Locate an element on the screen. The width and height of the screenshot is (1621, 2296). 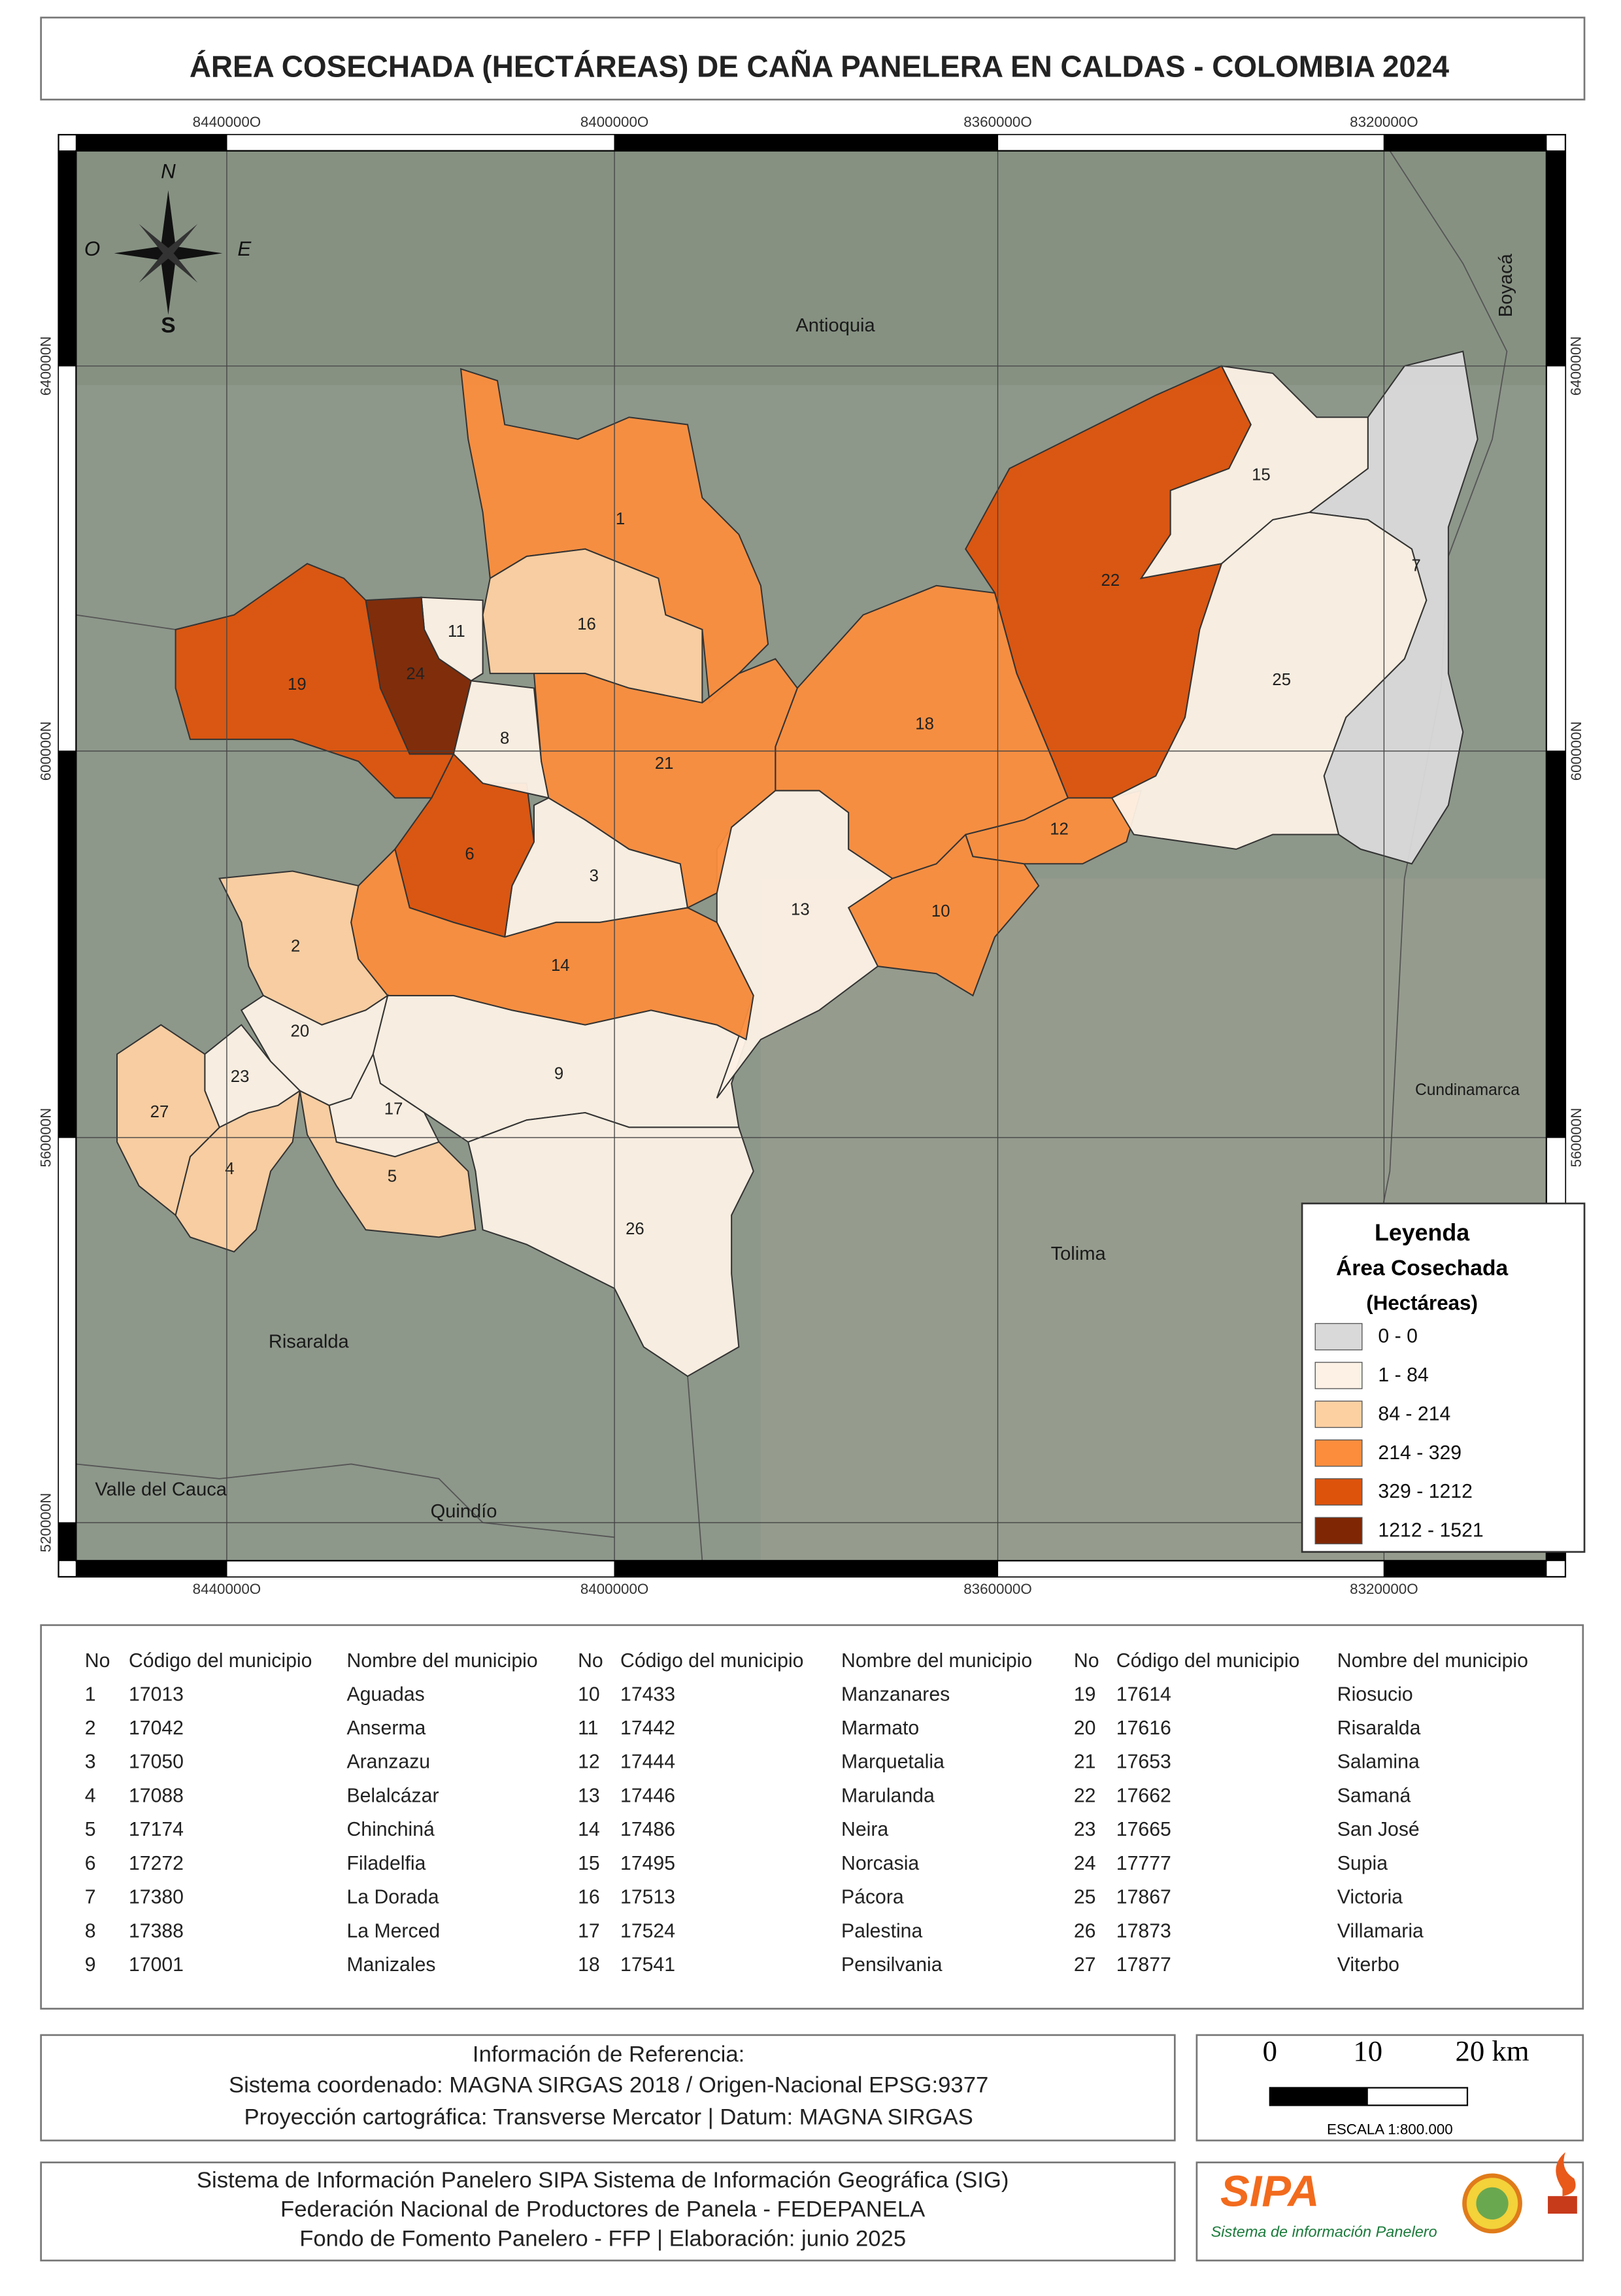
region-label: Quindío is located at coordinates (464, 1511).